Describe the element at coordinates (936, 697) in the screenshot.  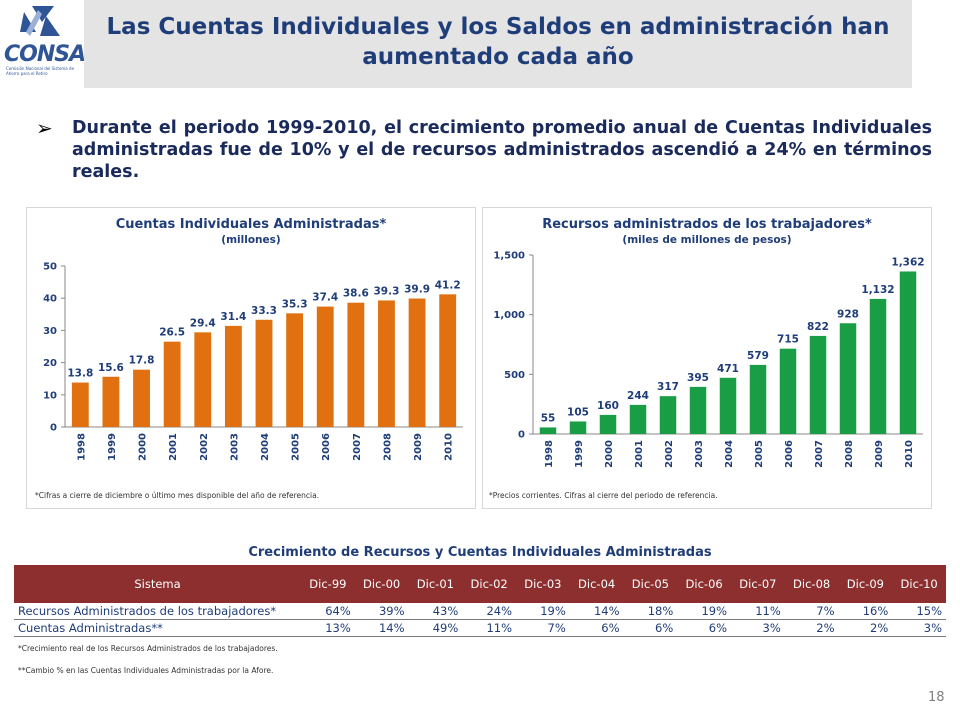
I see `page-number: 18` at that location.